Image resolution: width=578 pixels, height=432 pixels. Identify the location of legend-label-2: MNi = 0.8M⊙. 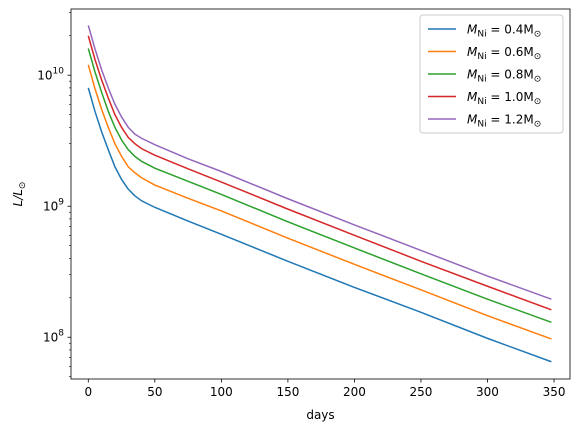
(504, 76).